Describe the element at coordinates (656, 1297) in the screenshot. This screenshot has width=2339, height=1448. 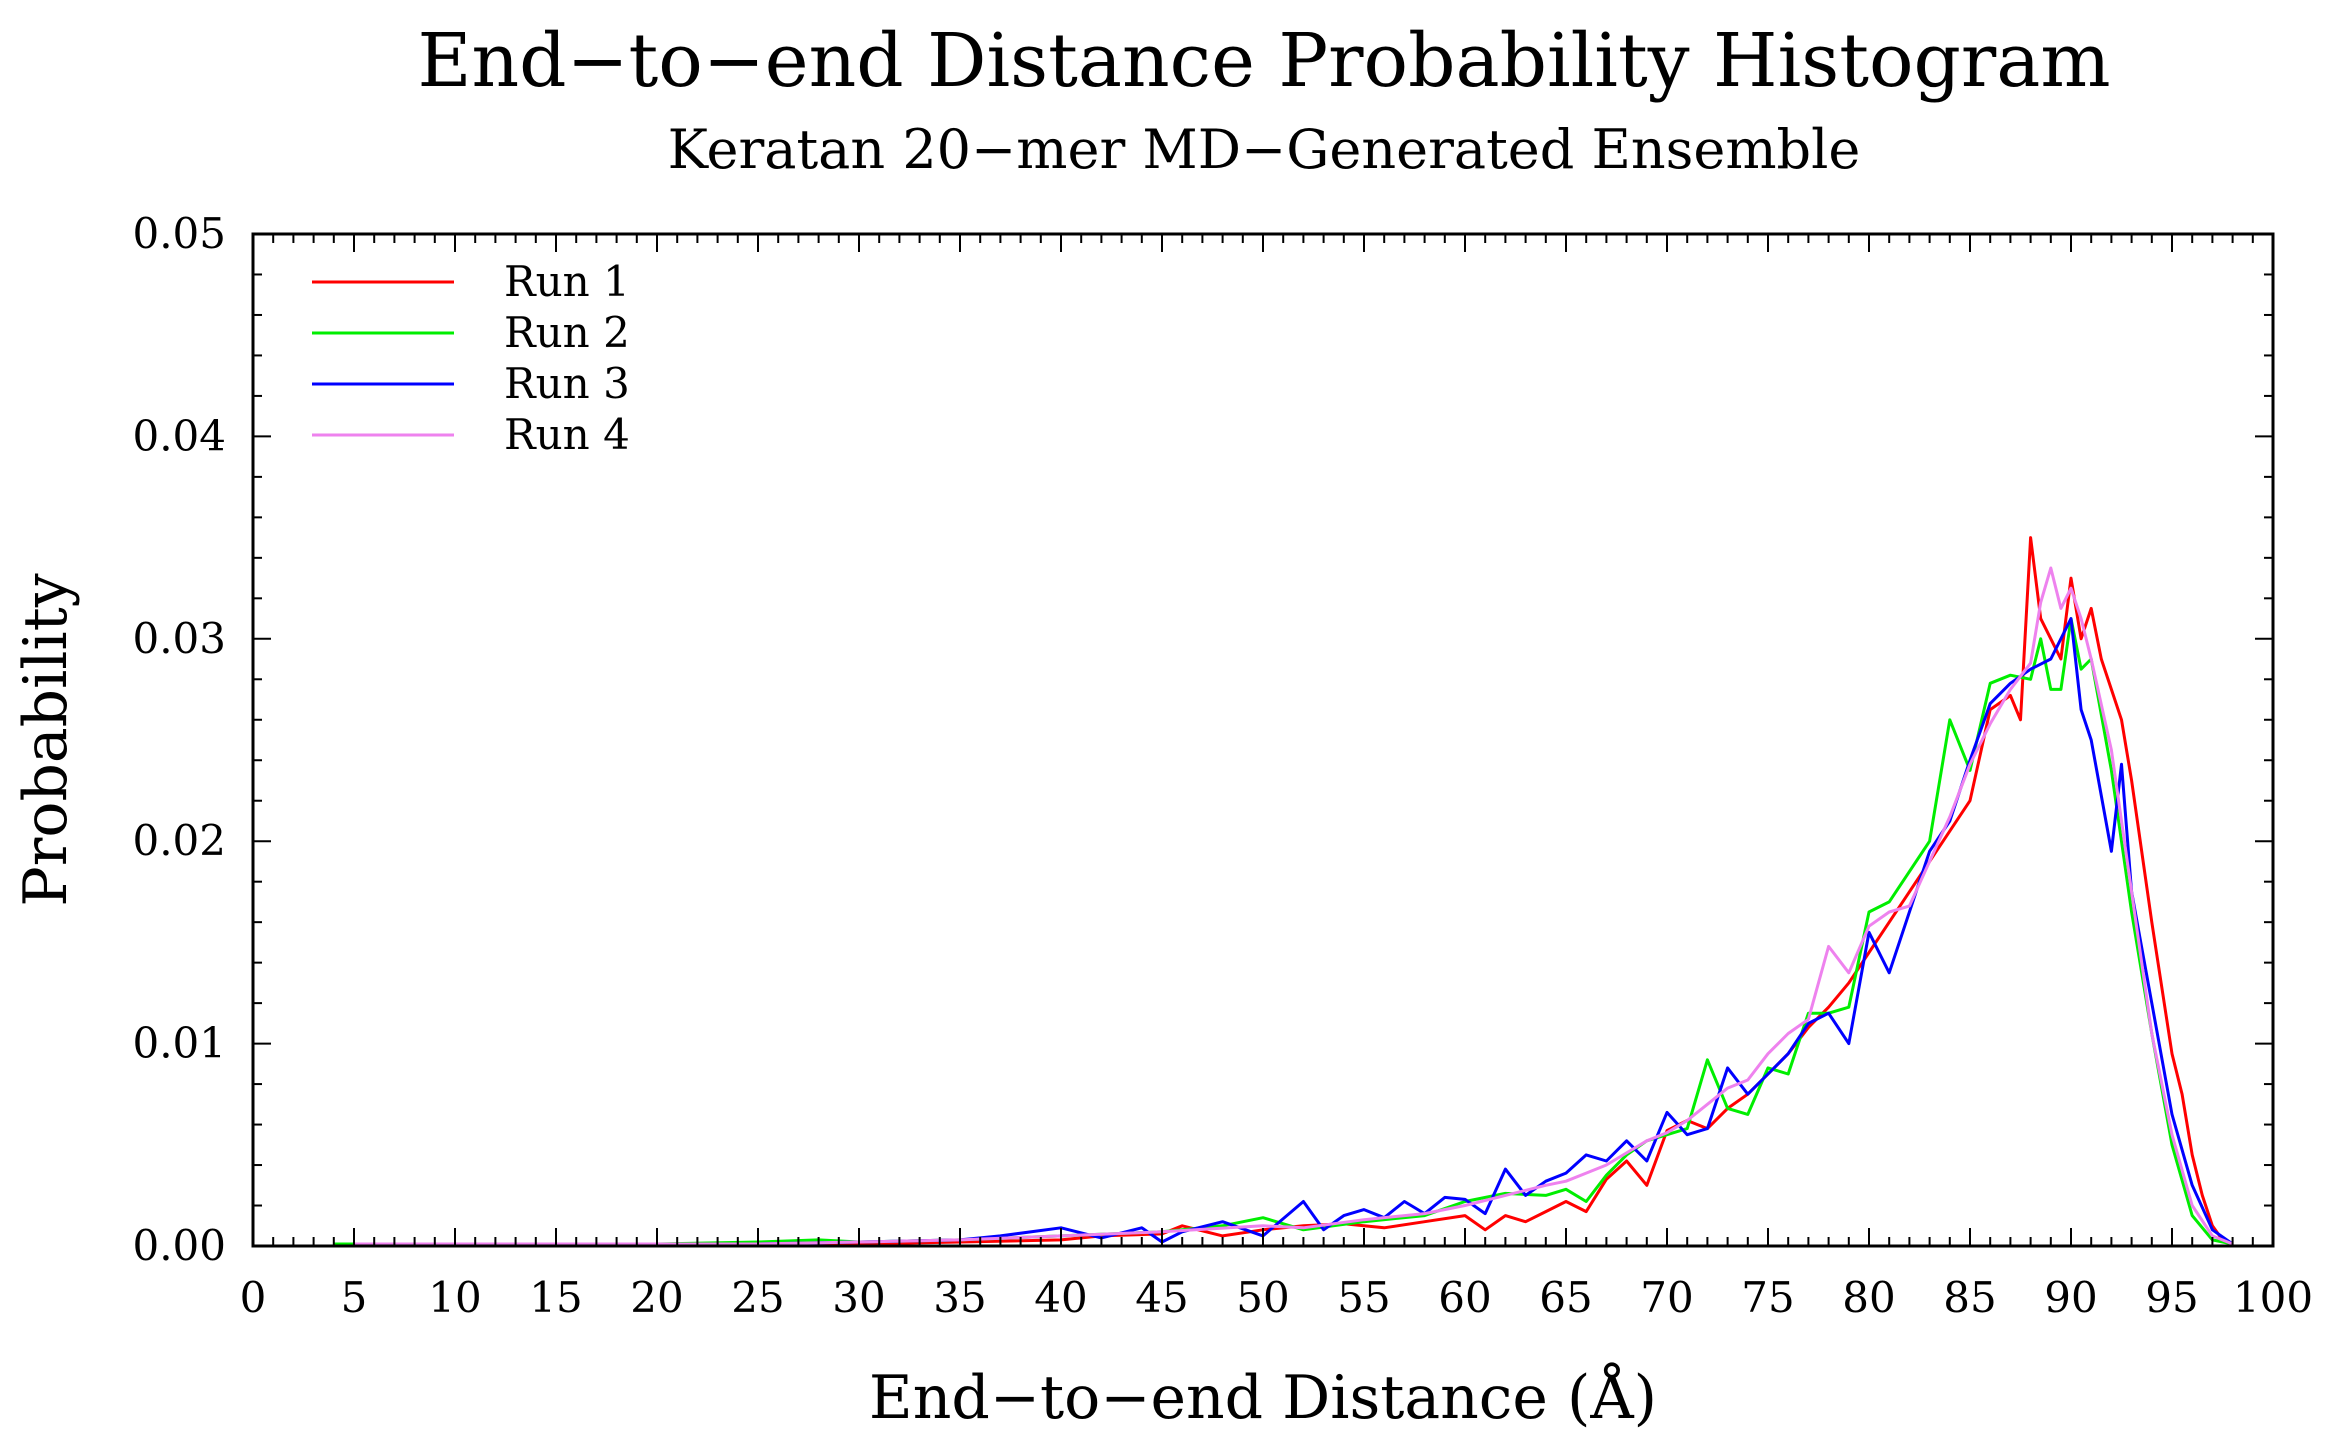
I see `x-tick-label: 20` at that location.